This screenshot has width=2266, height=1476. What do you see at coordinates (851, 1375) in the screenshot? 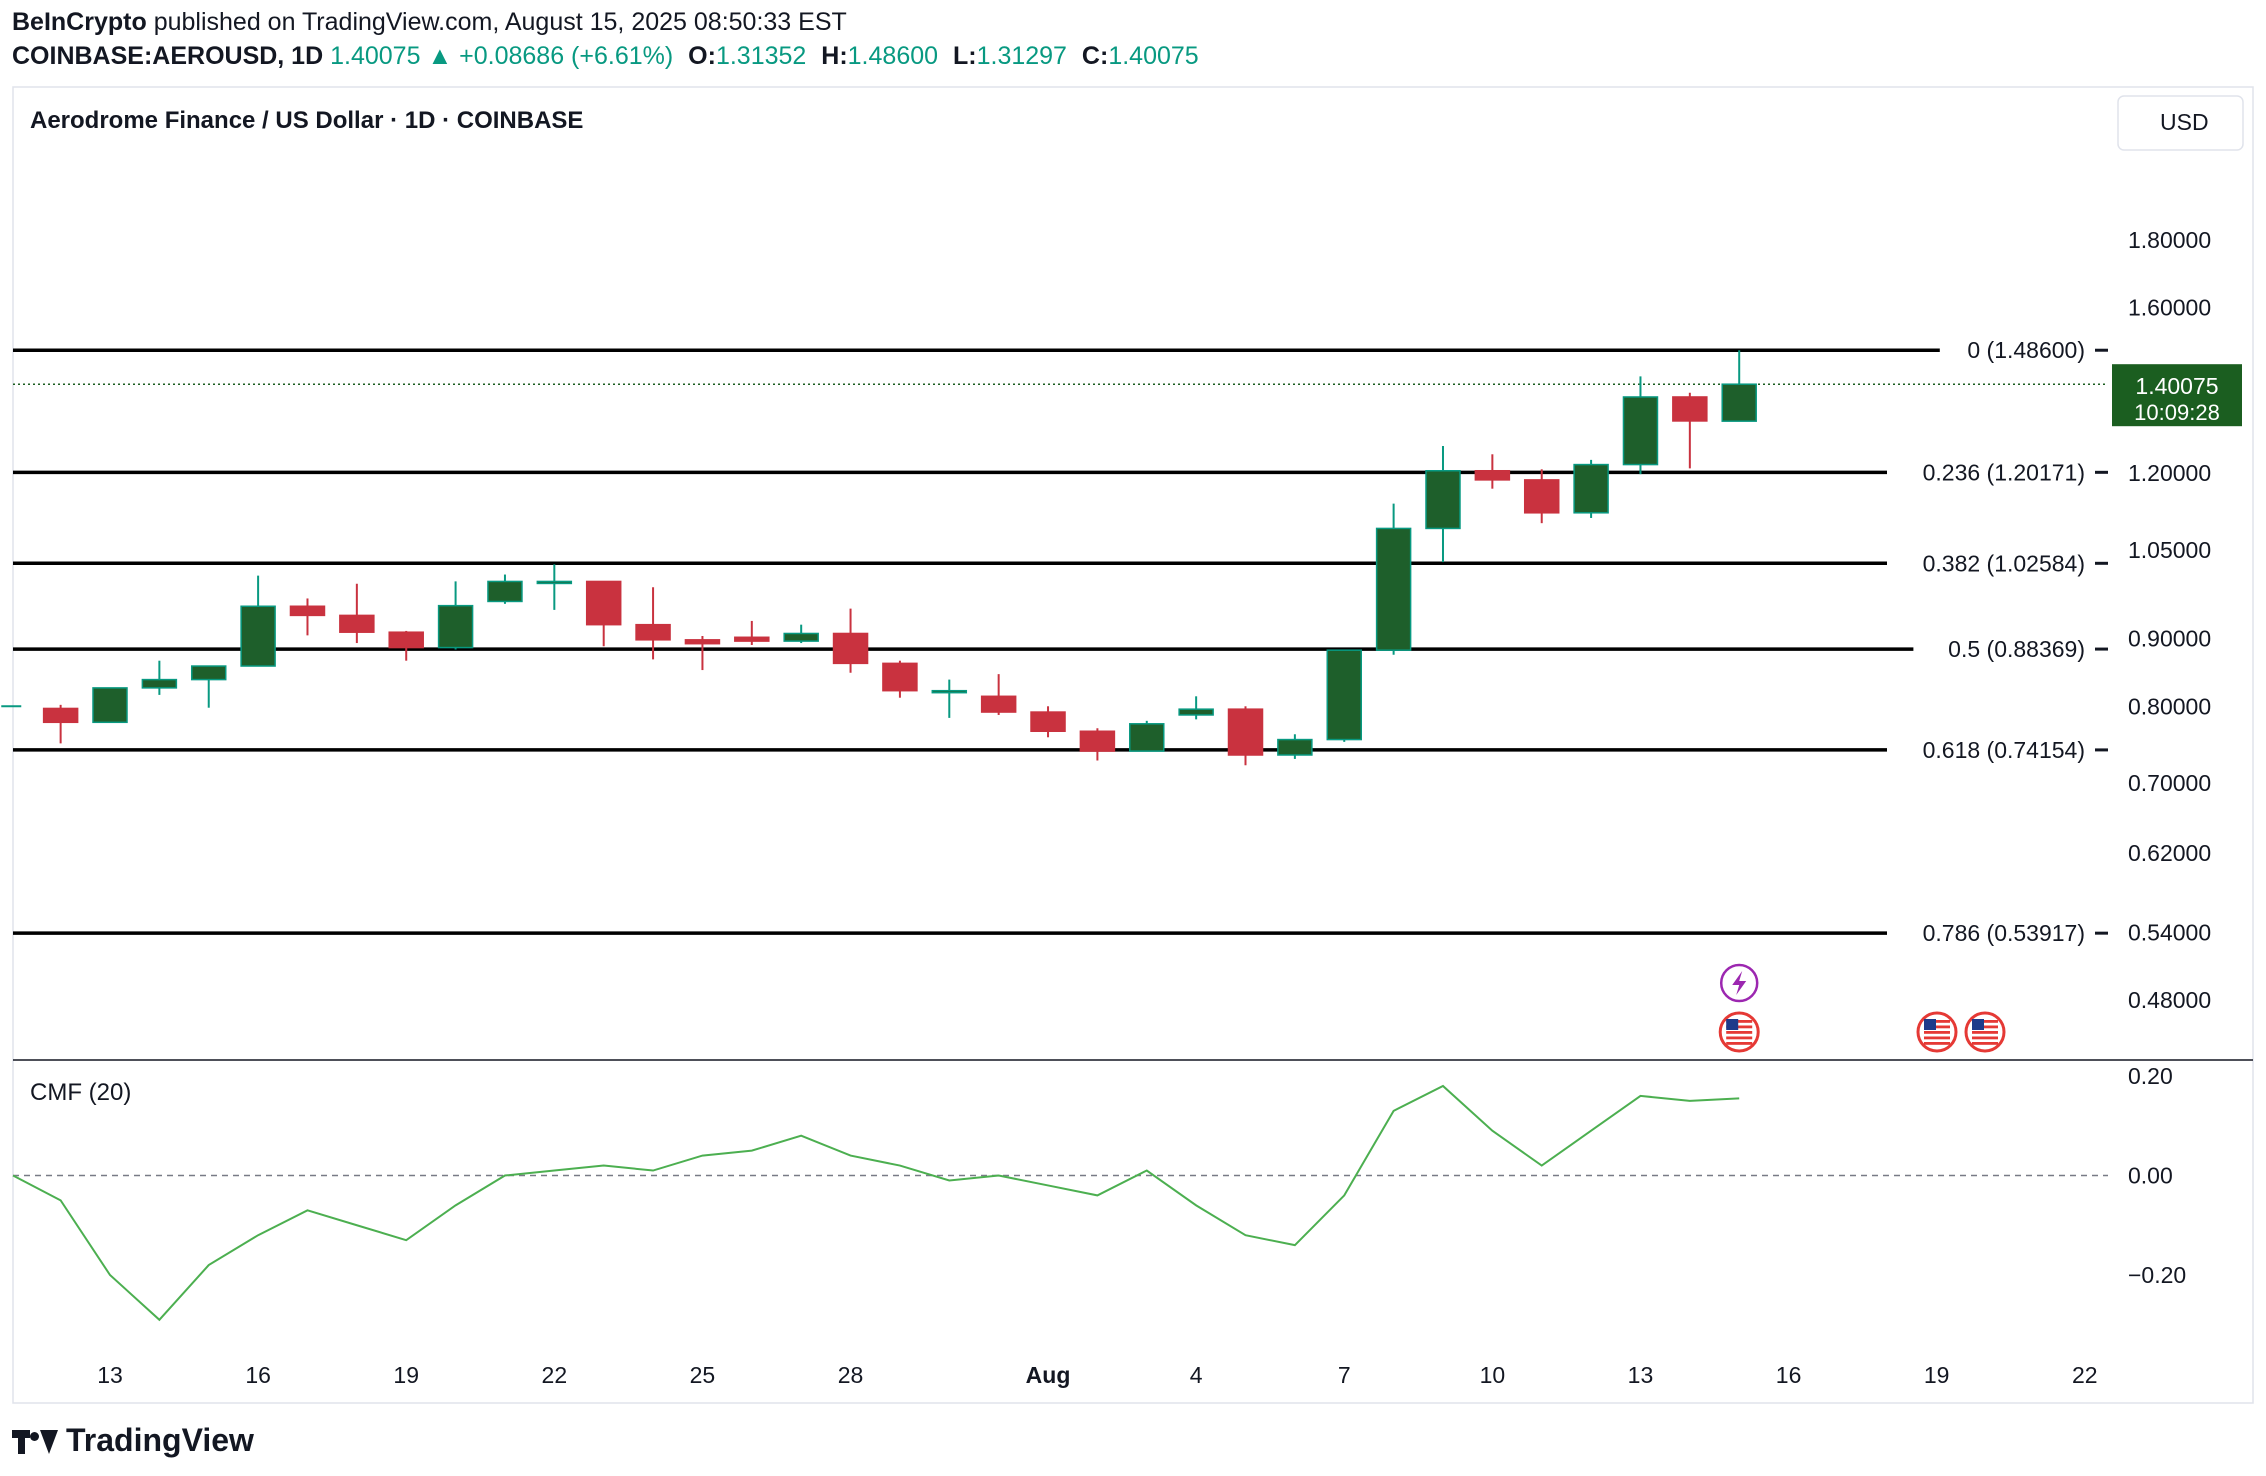
I see `x-tick-label: 28` at bounding box center [851, 1375].